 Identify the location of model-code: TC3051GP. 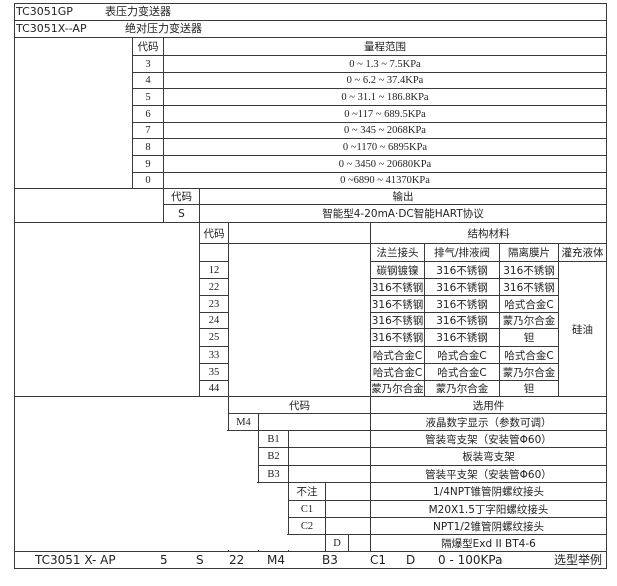
(44, 11).